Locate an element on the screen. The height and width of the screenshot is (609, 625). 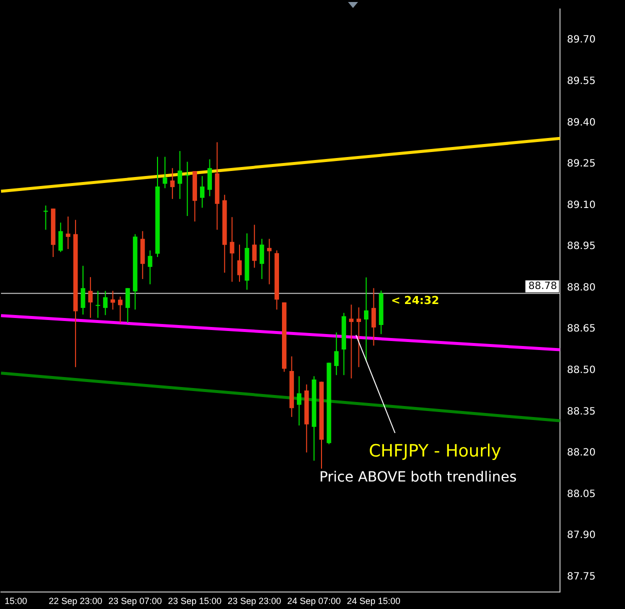
y-tick-label: 89.10 is located at coordinates (581, 205).